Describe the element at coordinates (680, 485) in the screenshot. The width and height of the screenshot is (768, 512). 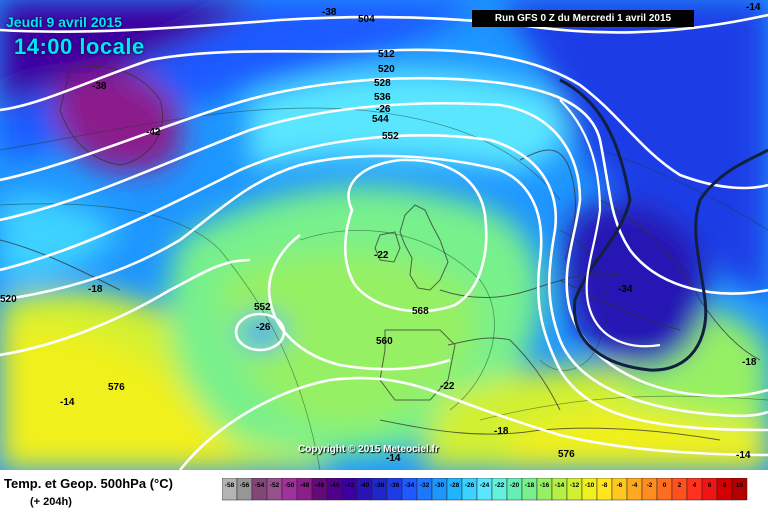
I see `scale-tick-label: 2` at that location.